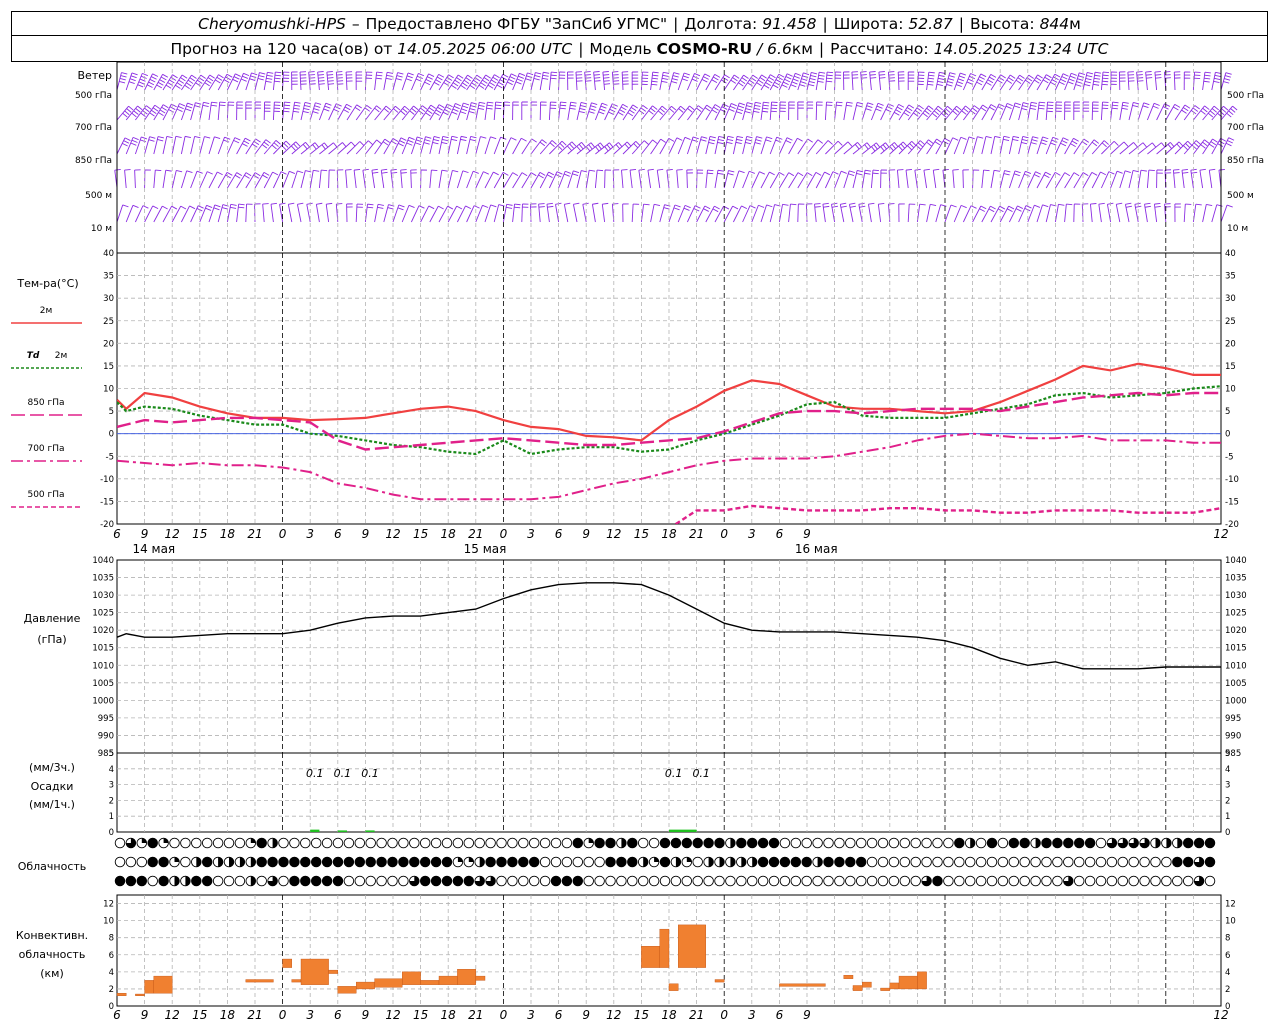 Image resolution: width=1280 pixels, height=1024 pixels. What do you see at coordinates (111, 770) in the screenshot?
I see `precip-ytick-left: 4` at bounding box center [111, 770].